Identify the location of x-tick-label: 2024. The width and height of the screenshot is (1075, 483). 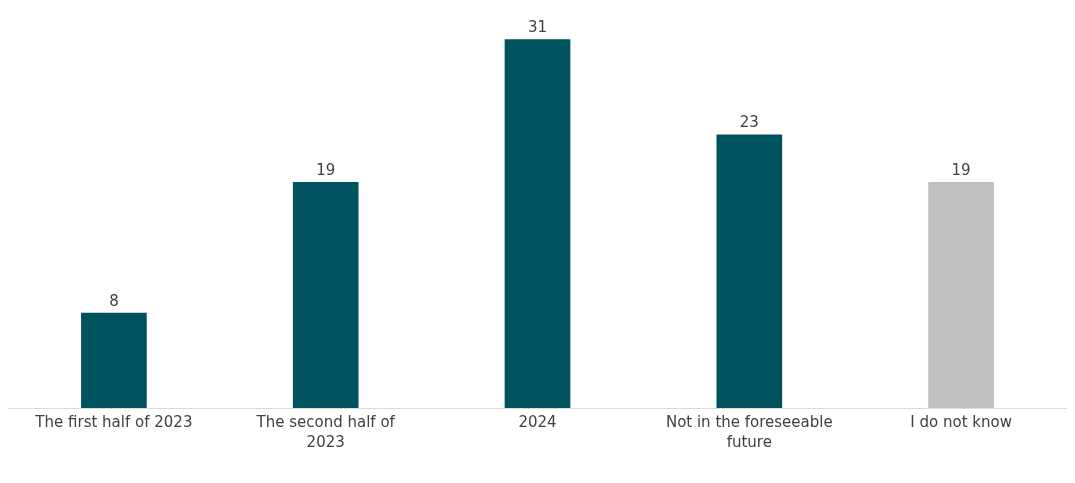
(537, 422).